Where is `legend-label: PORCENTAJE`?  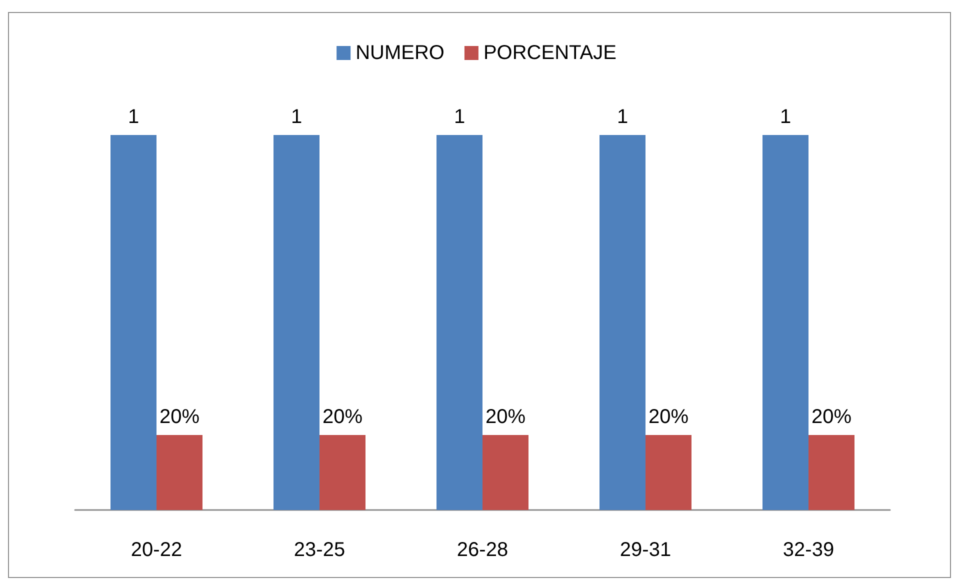
legend-label: PORCENTAJE is located at coordinates (549, 53).